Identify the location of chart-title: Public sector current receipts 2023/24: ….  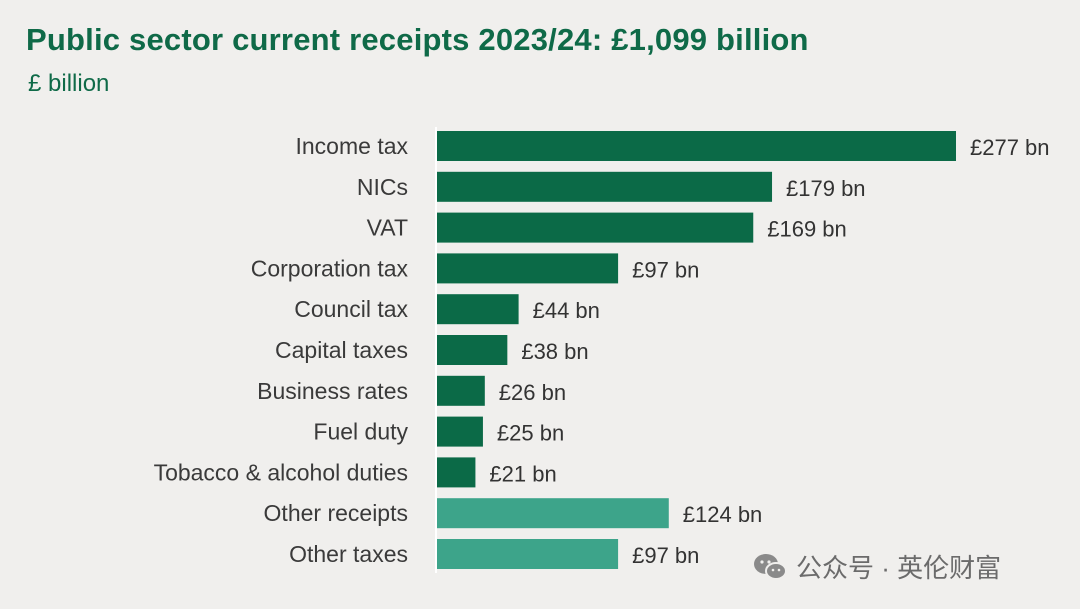
(417, 39).